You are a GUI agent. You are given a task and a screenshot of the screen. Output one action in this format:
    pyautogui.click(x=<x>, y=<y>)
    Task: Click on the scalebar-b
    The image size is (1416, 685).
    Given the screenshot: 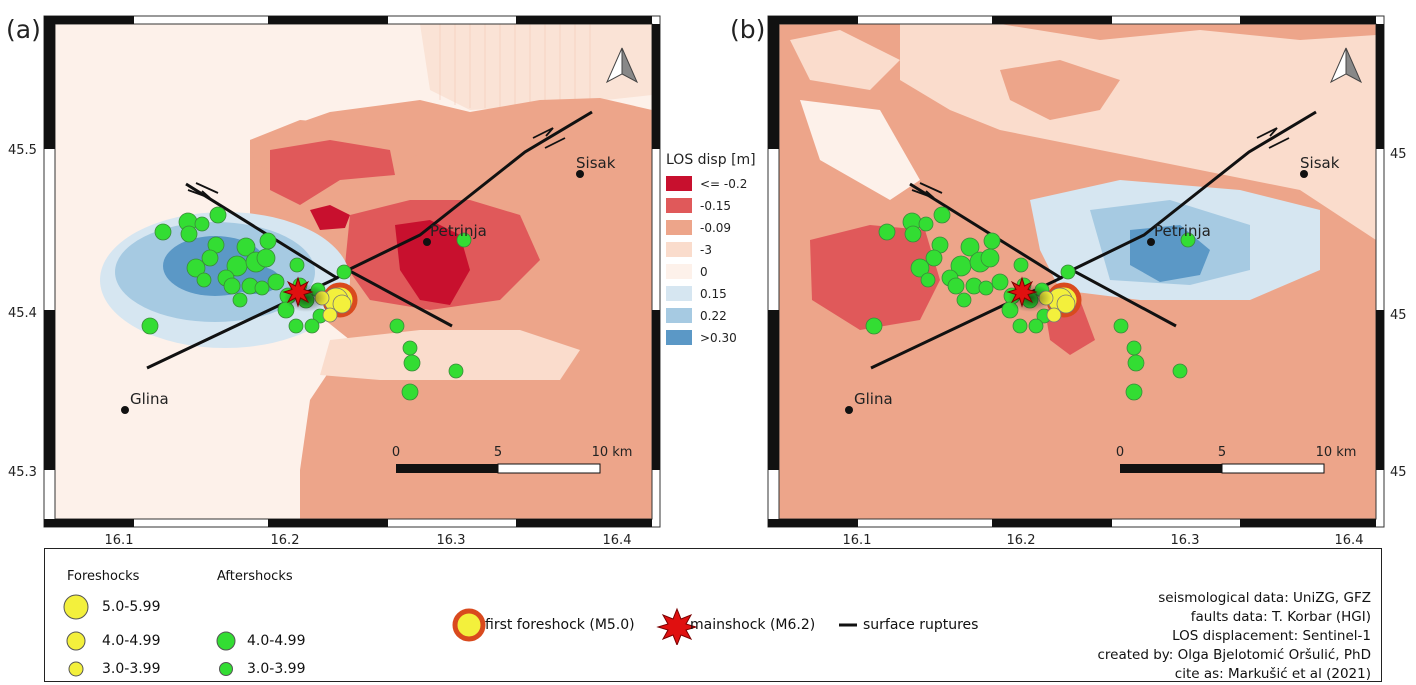 What is the action you would take?
    pyautogui.click(x=1222, y=468)
    